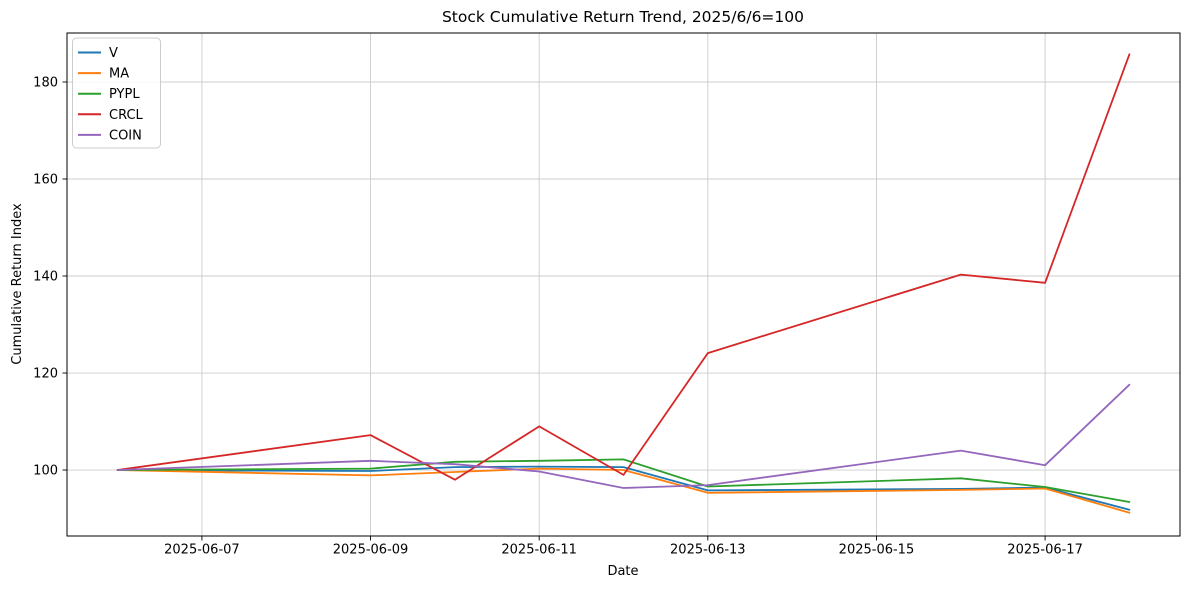 The width and height of the screenshot is (1189, 590). Describe the element at coordinates (119, 74) in the screenshot. I see `legend-label-ma: MA` at that location.